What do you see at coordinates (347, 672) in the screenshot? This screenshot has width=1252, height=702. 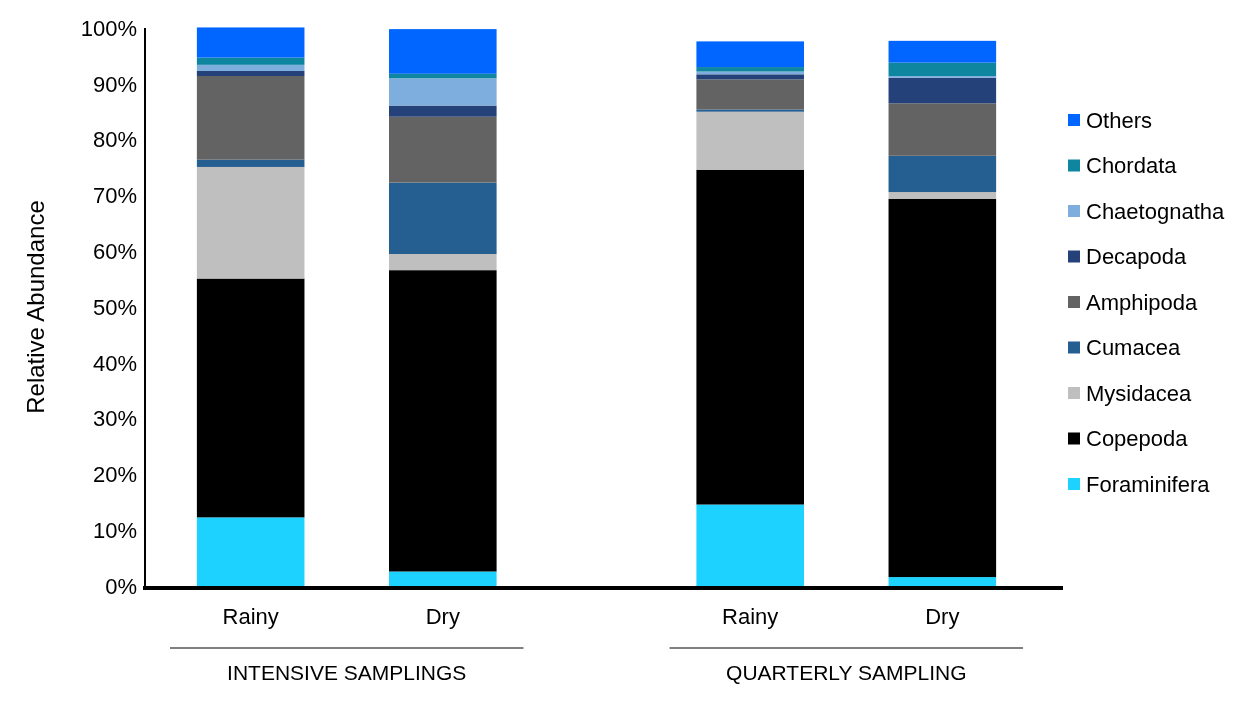 I see `text: INTENSIVE SAMPLINGS` at bounding box center [347, 672].